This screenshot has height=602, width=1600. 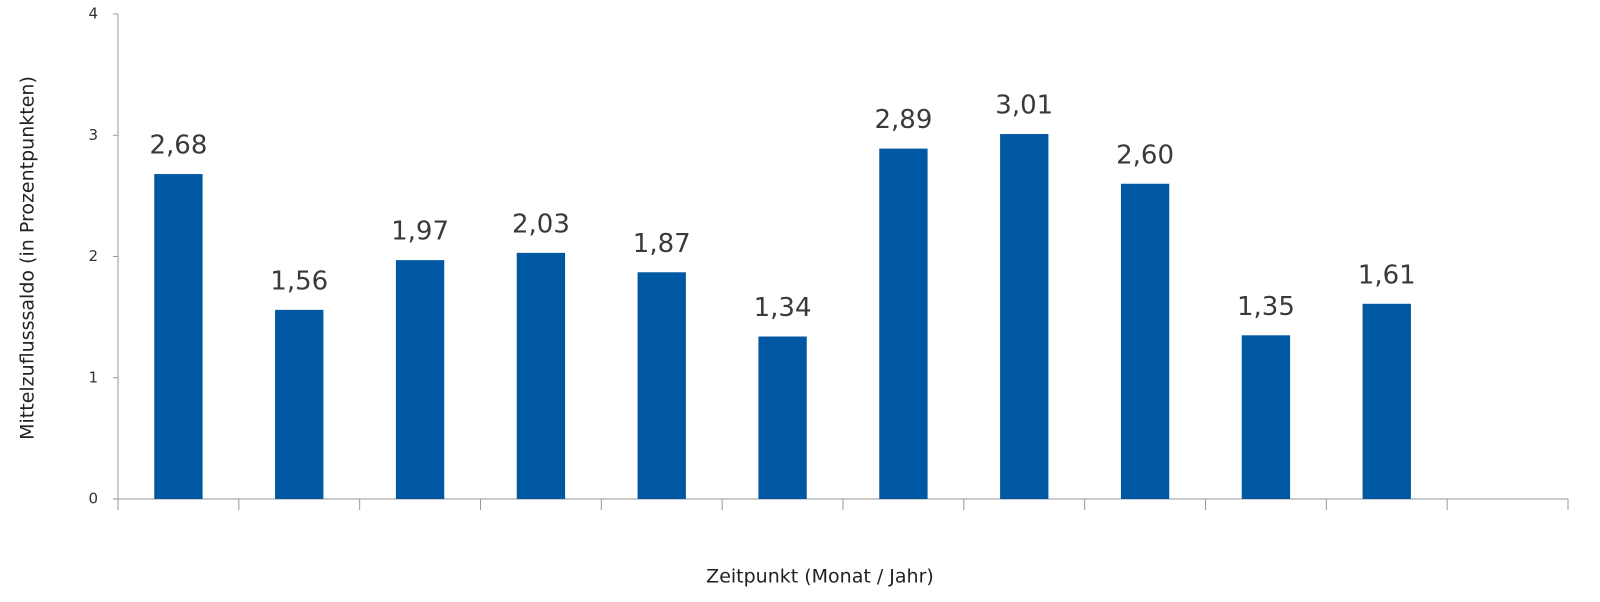 What do you see at coordinates (93, 14) in the screenshot?
I see `y-tick-label: 4` at bounding box center [93, 14].